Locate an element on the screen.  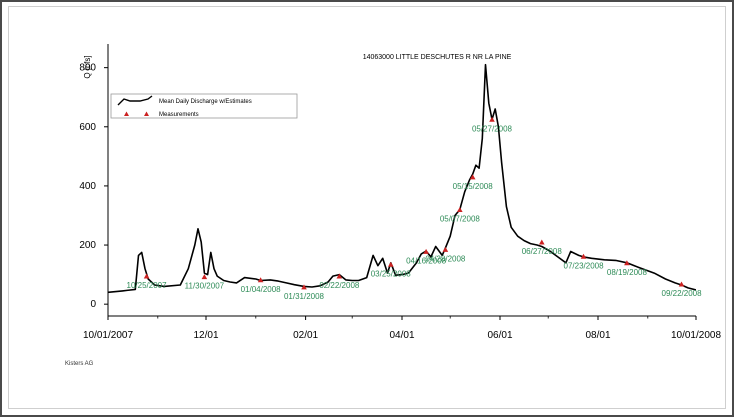
y-axis-label: Q [cfs] is located at coordinates (87, 66).